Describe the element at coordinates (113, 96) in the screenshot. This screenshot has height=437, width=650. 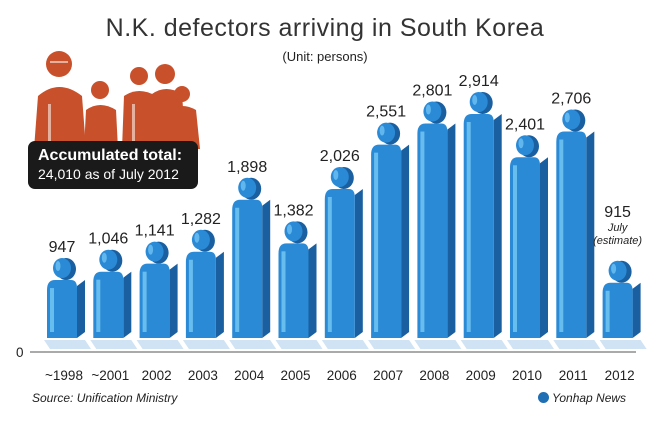
I see `defectors-photo-icon` at that location.